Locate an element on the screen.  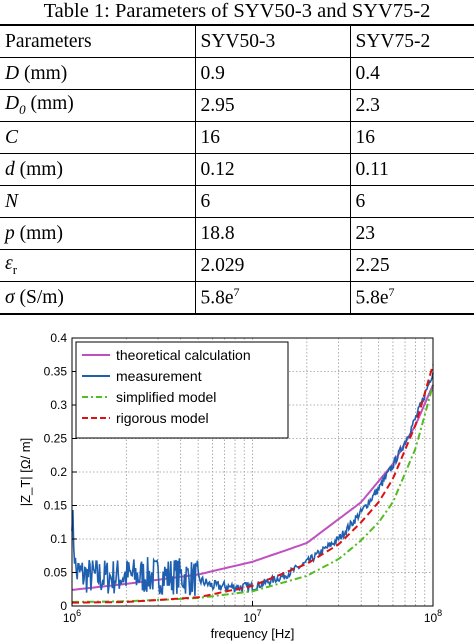
value-syv75-2: 5.8e7 is located at coordinates (411, 298).